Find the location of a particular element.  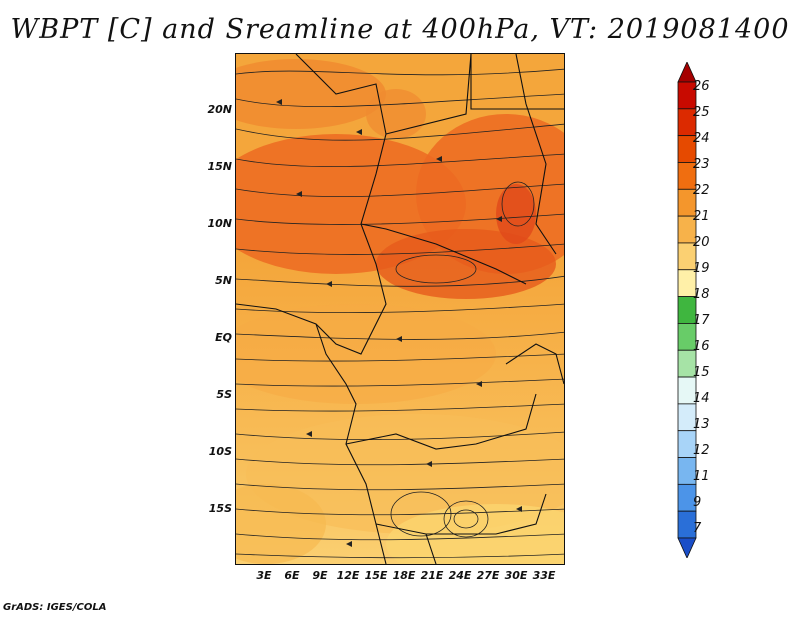

colorbar-label-20: 20 is located at coordinates (701, 242).